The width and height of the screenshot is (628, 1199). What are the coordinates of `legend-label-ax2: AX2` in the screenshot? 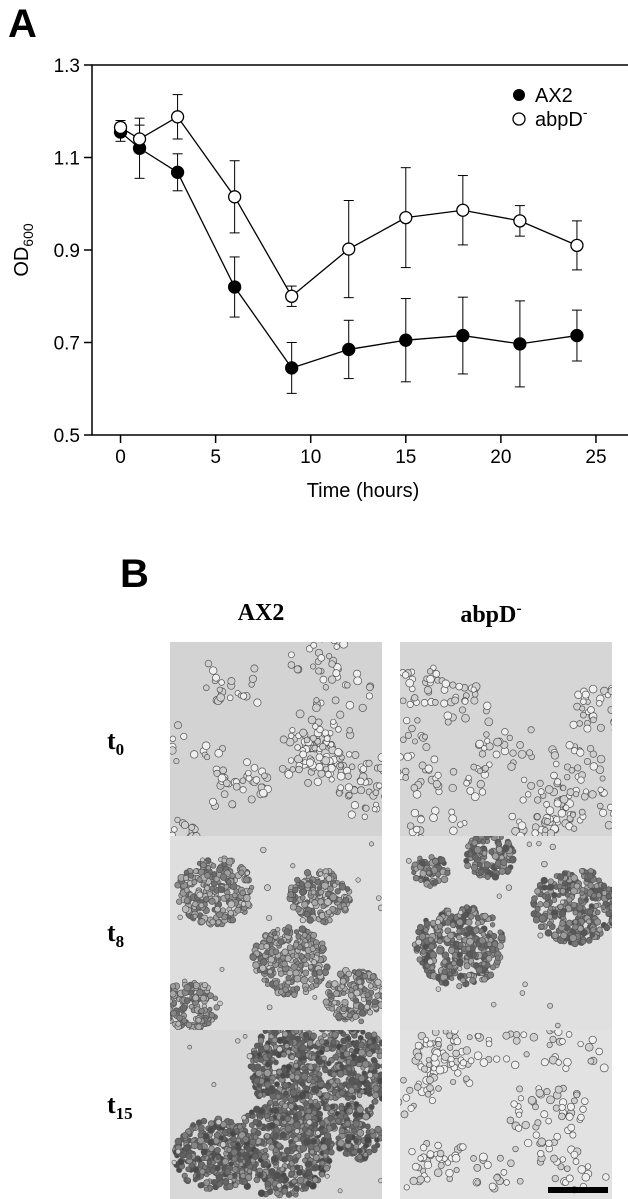 It's located at (554, 96).